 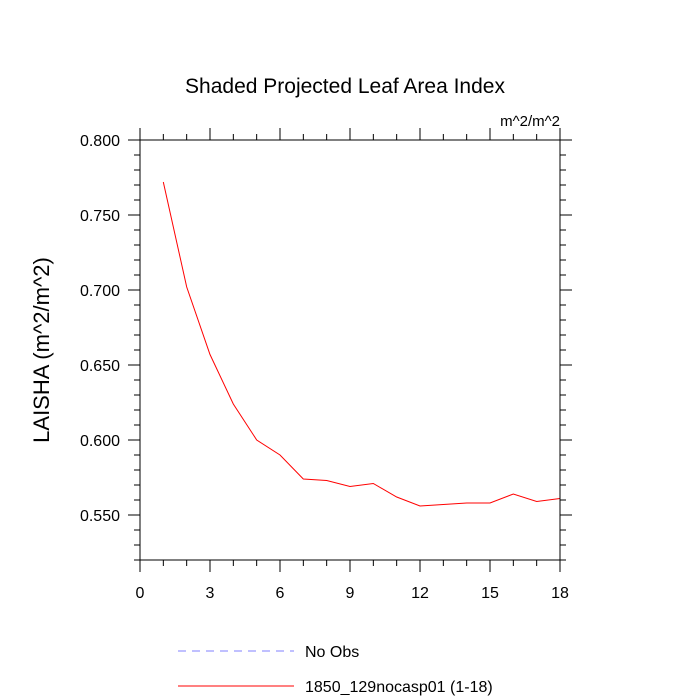 I want to click on units-label: m^2/m^2, so click(x=530, y=121).